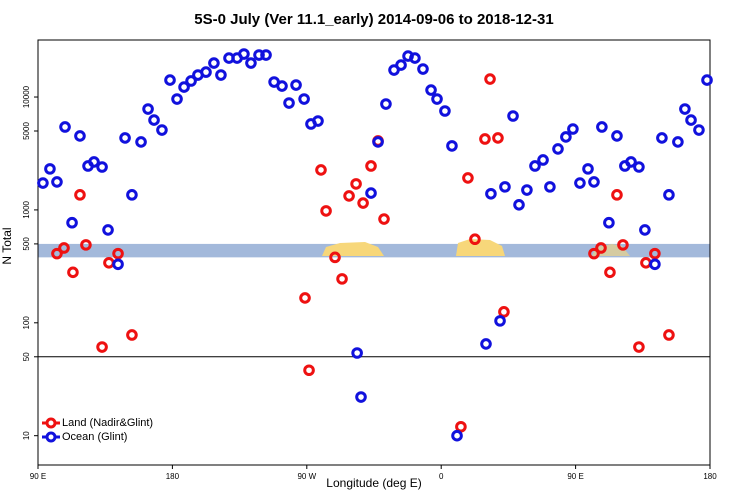 Image resolution: width=750 pixels, height=500 pixels. What do you see at coordinates (26, 244) in the screenshot?
I see `y-tick-label: 500` at bounding box center [26, 244].